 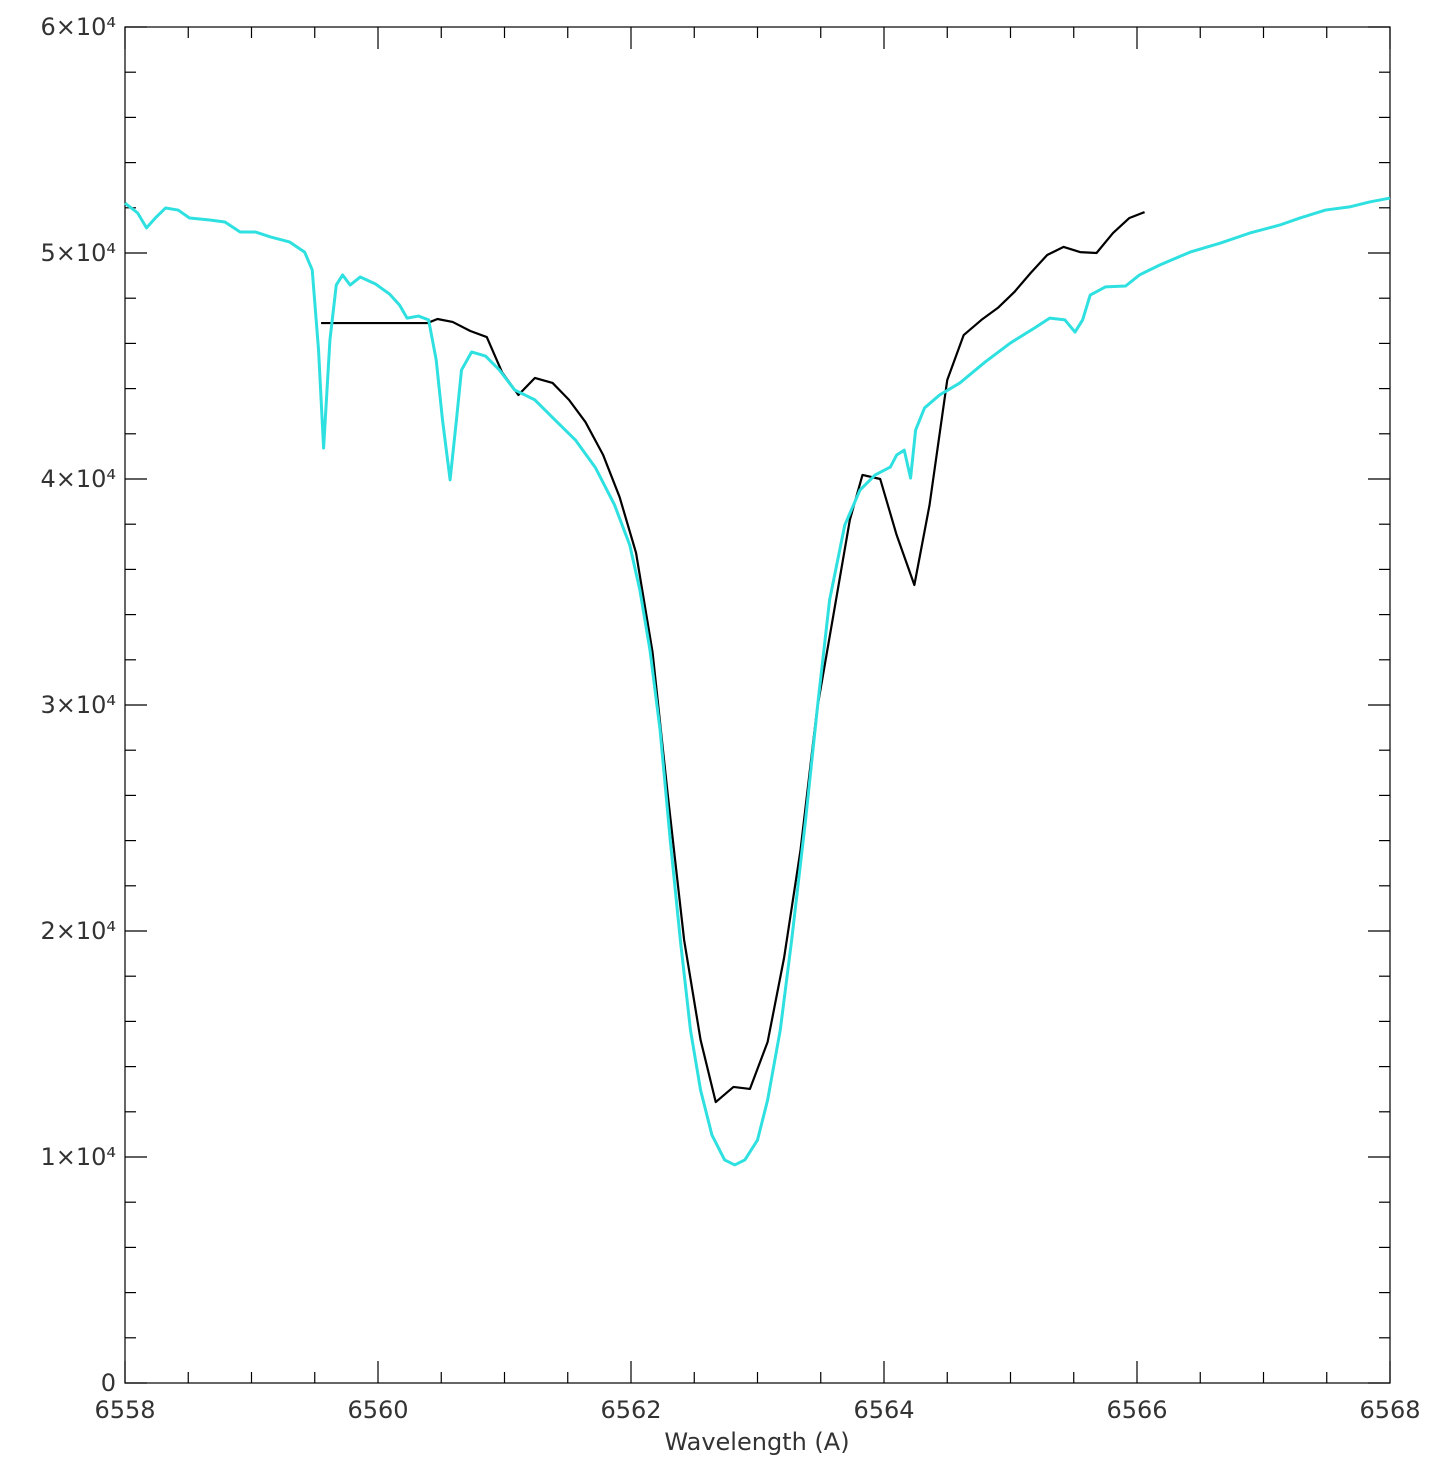 What do you see at coordinates (630, 1410) in the screenshot?
I see `x-tick-label: 6562` at bounding box center [630, 1410].